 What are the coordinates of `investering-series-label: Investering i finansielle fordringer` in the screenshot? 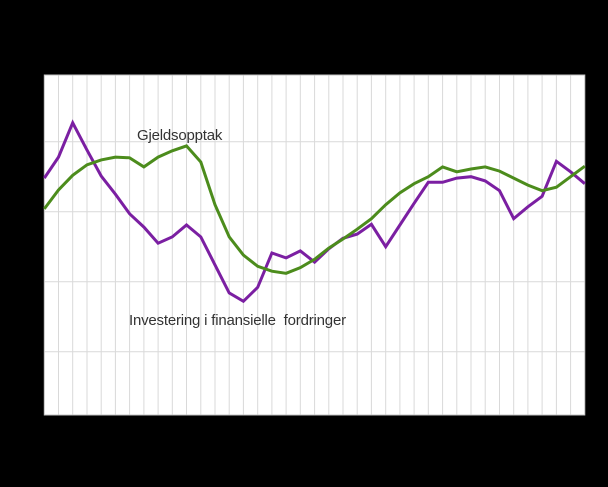 It's located at (237, 320).